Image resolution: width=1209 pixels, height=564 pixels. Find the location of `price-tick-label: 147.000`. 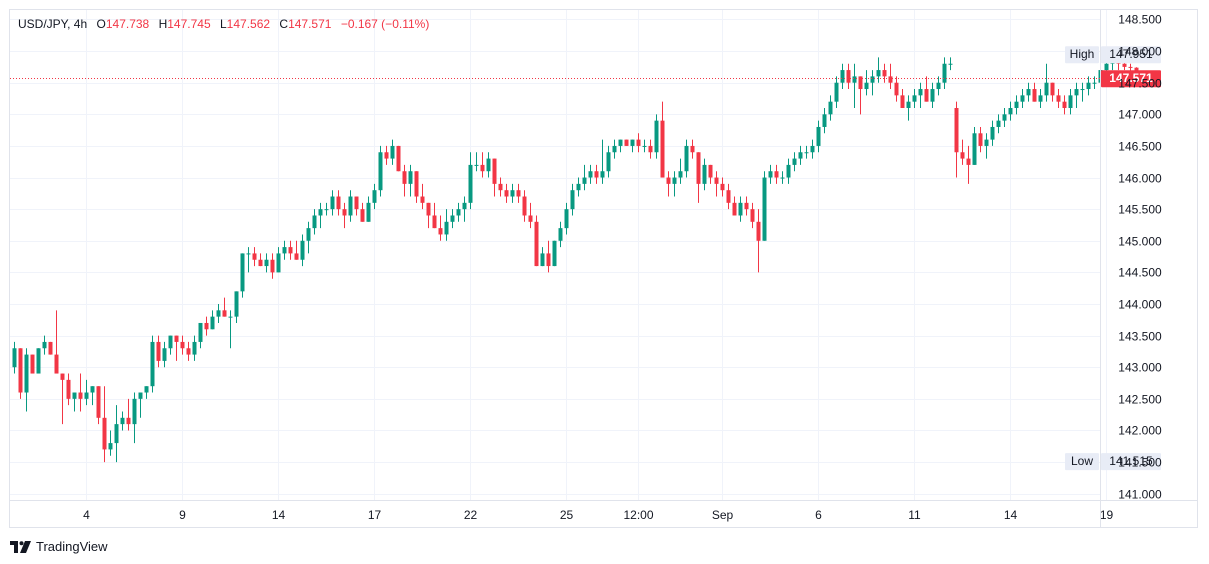

price-tick-label: 147.000 is located at coordinates (1140, 115).